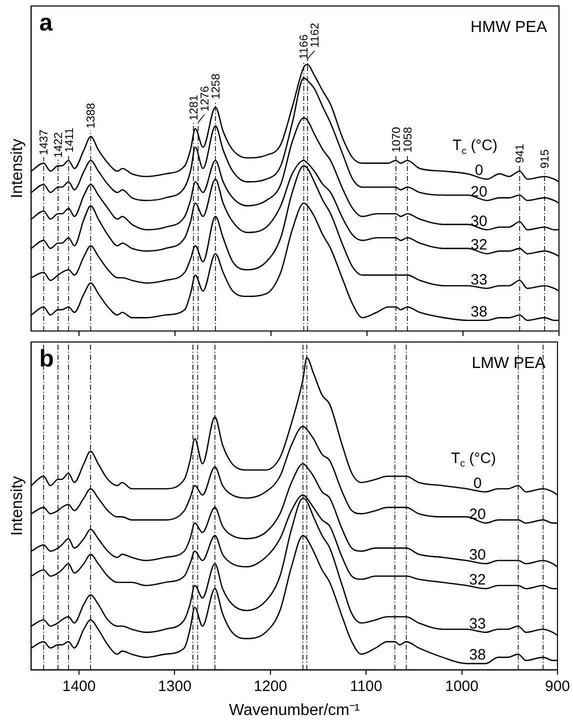  Describe the element at coordinates (366, 686) in the screenshot. I see `x-tick-label: 1100` at that location.